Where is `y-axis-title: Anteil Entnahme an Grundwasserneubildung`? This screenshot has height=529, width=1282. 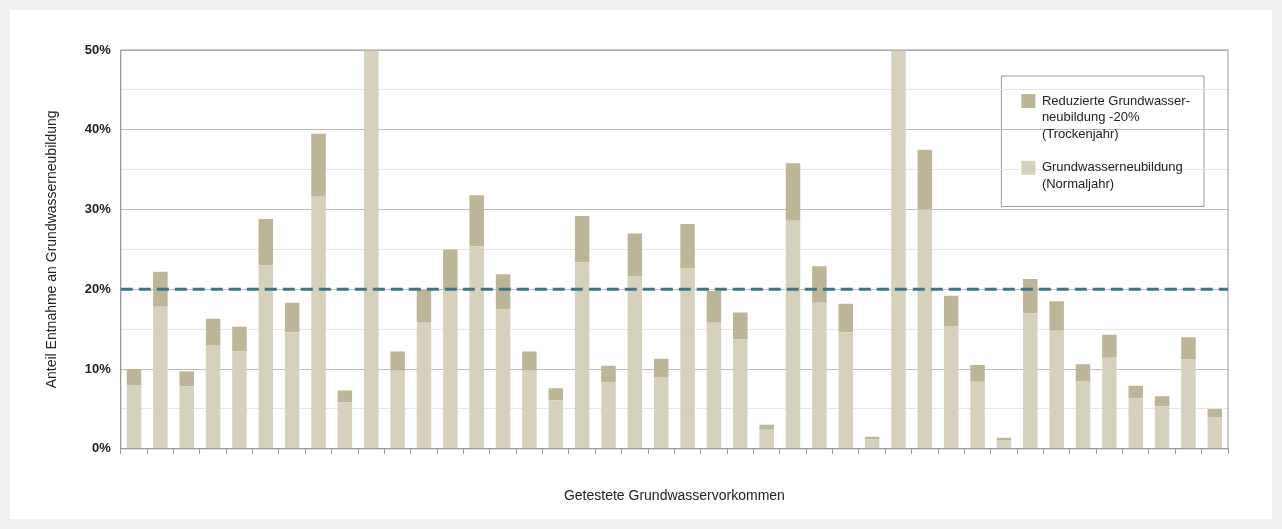
y-axis-title: Anteil Entnahme an Grundwasserneubildung is located at coordinates (51, 249).